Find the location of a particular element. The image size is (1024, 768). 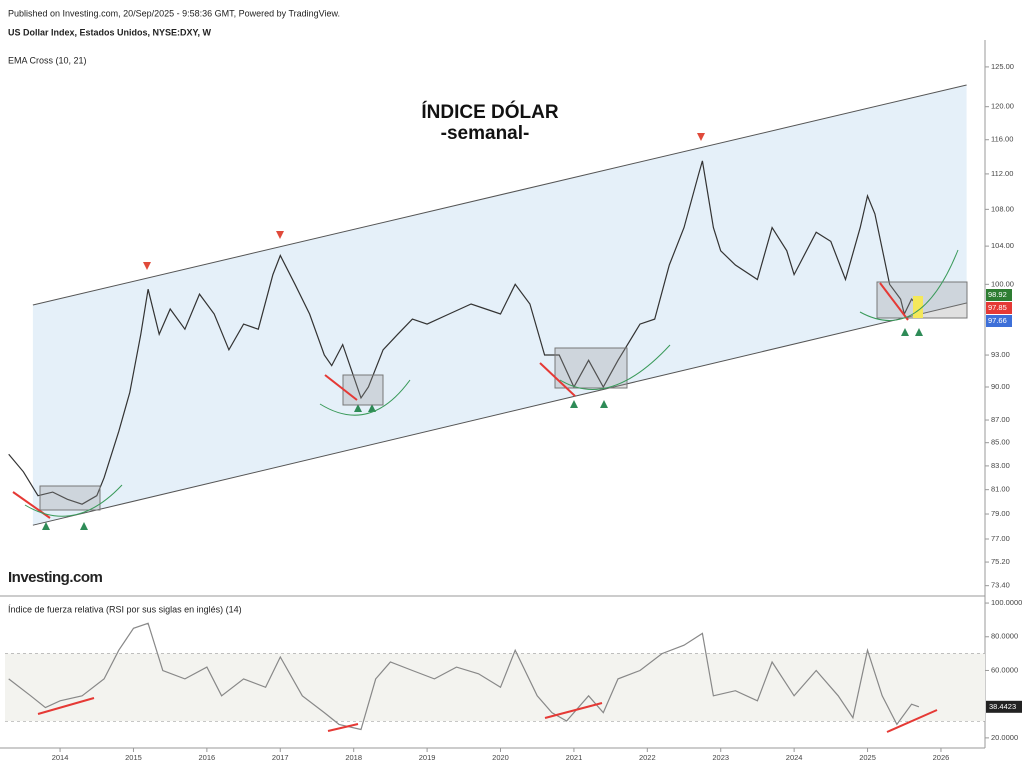

annotation: ÍNDICE DÓLAR is located at coordinates (490, 112).